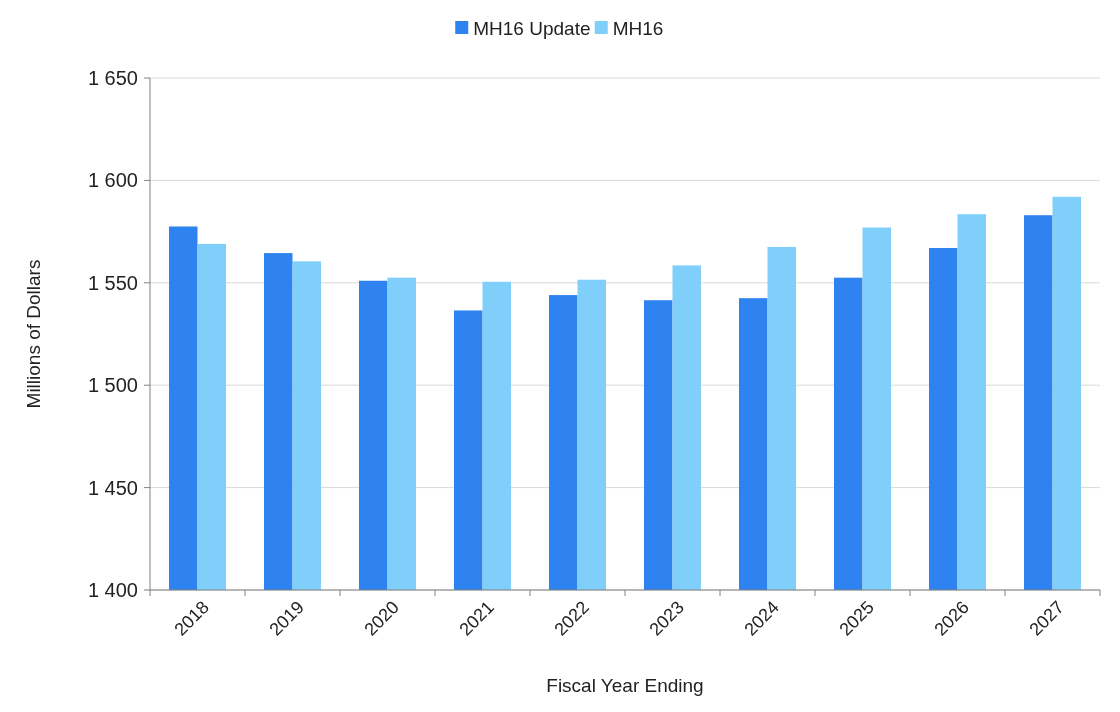 The image size is (1120, 712). What do you see at coordinates (532, 28) in the screenshot?
I see `legend-label: MH16 Update` at bounding box center [532, 28].